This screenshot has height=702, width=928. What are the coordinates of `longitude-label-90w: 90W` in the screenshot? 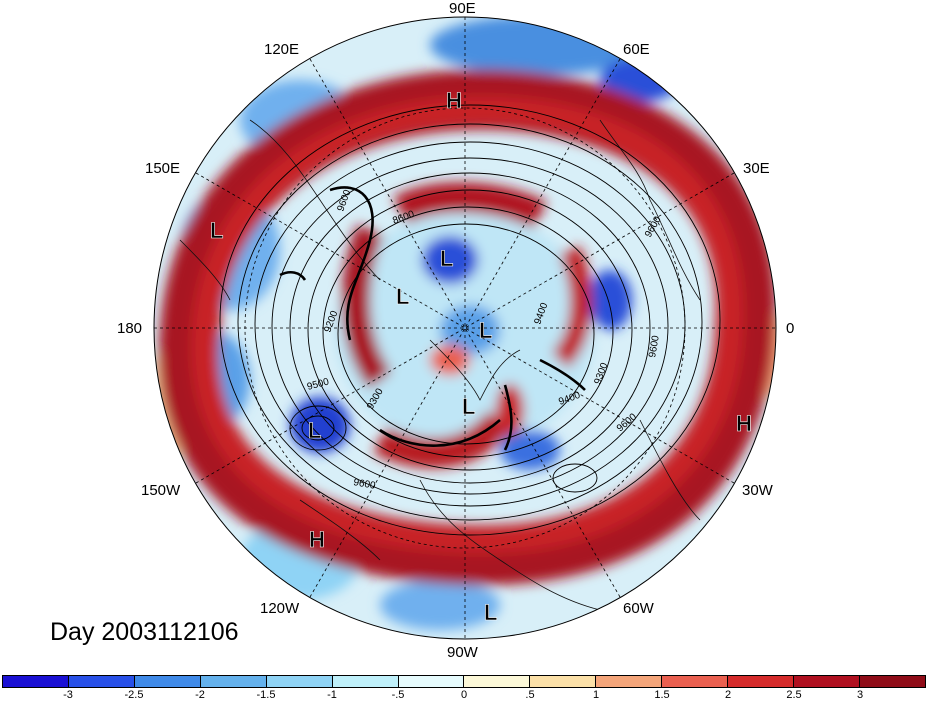 It's located at (462, 652).